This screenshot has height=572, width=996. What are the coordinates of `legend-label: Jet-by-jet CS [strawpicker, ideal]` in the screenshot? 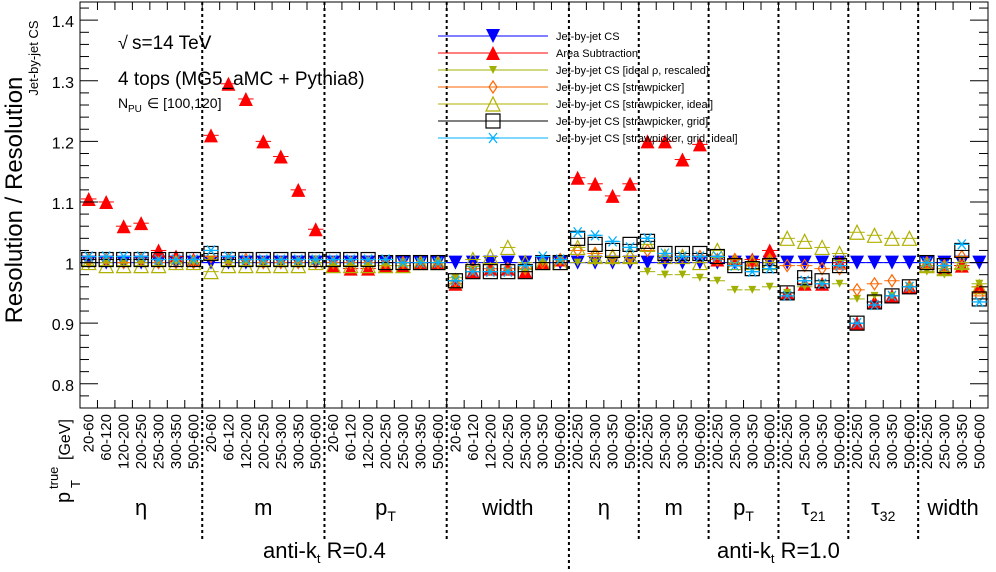 It's located at (634, 105).